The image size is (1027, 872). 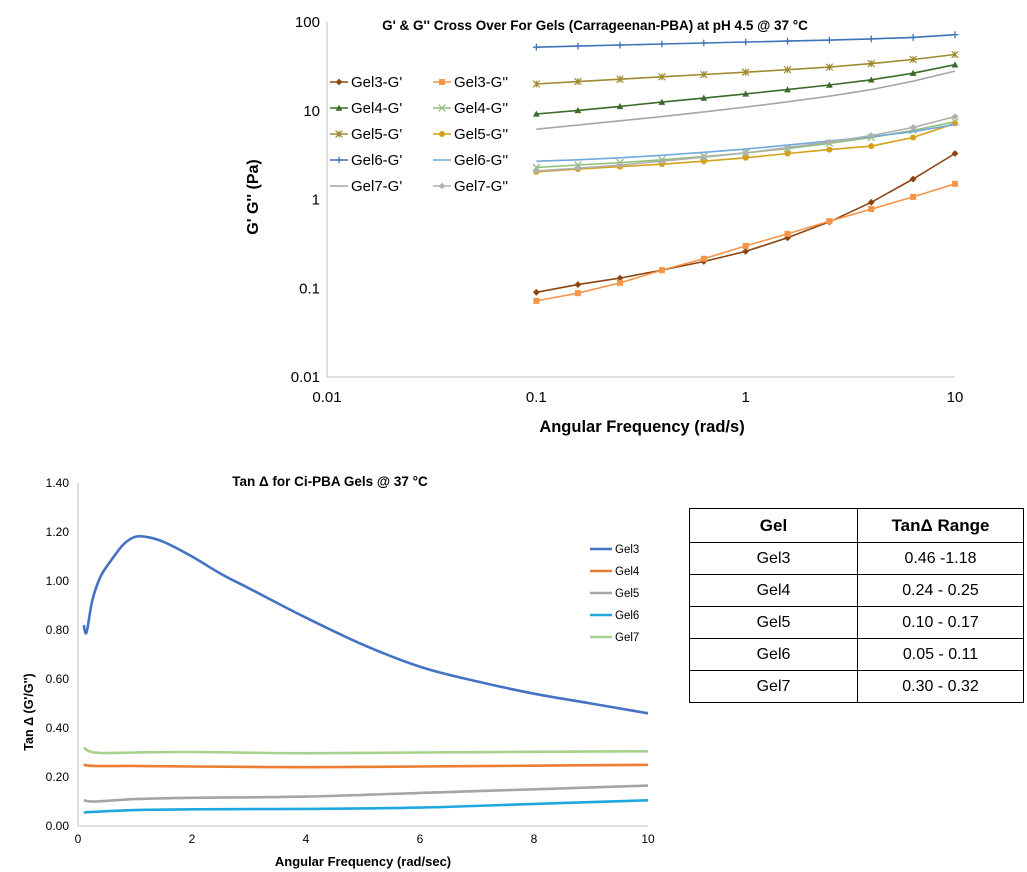 I want to click on table-row: Gel7 0.30 - 0.32, so click(x=856, y=686).